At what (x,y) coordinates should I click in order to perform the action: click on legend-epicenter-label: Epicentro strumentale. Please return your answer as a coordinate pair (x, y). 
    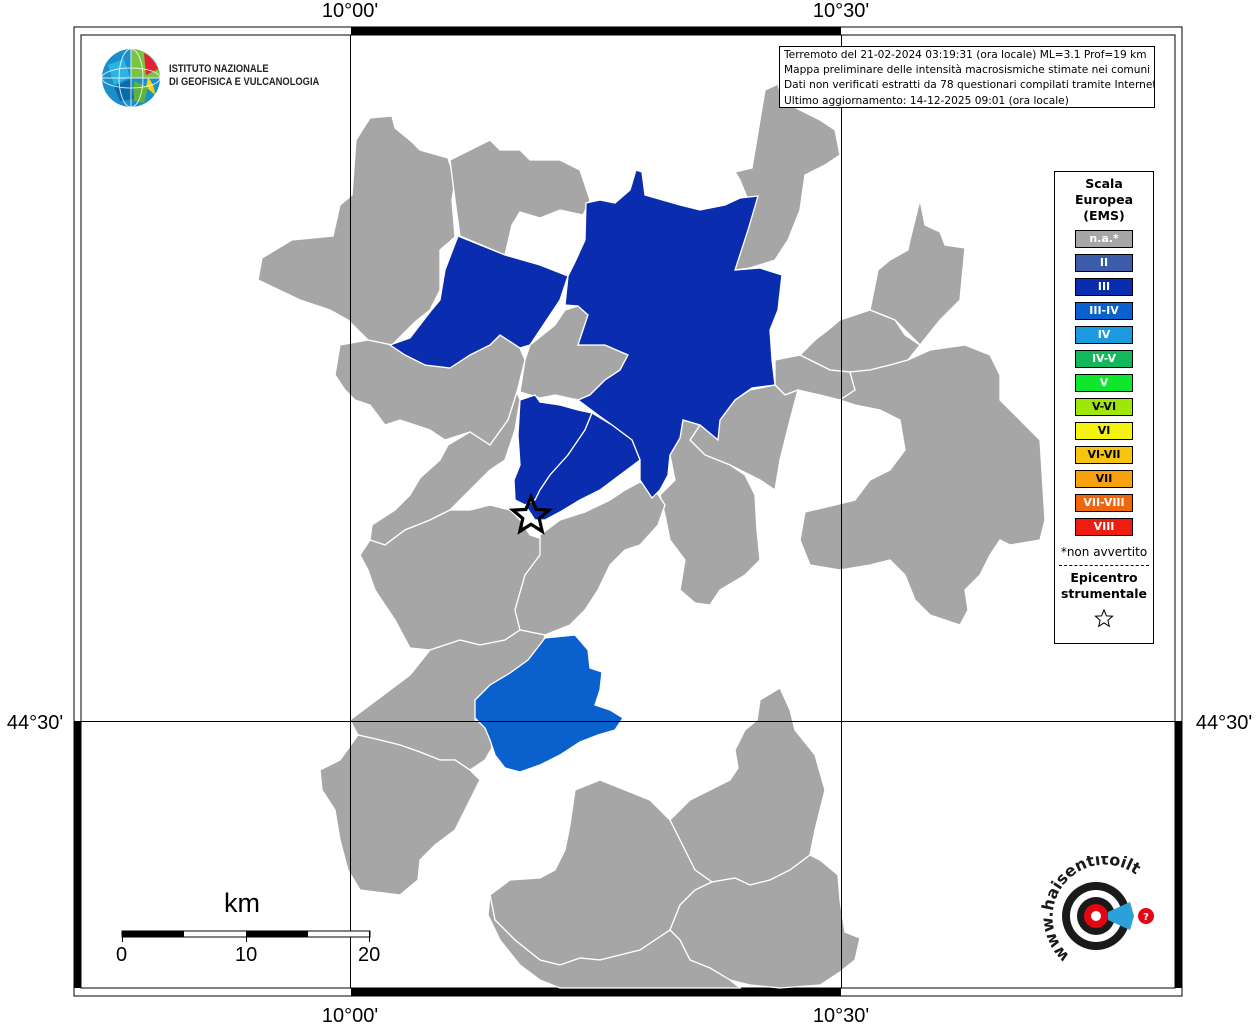
    Looking at the image, I should click on (1104, 586).